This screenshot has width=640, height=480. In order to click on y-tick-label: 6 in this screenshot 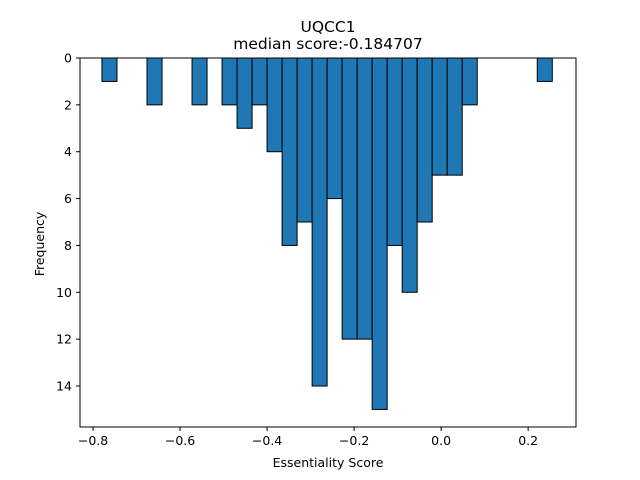, I will do `click(68, 198)`.